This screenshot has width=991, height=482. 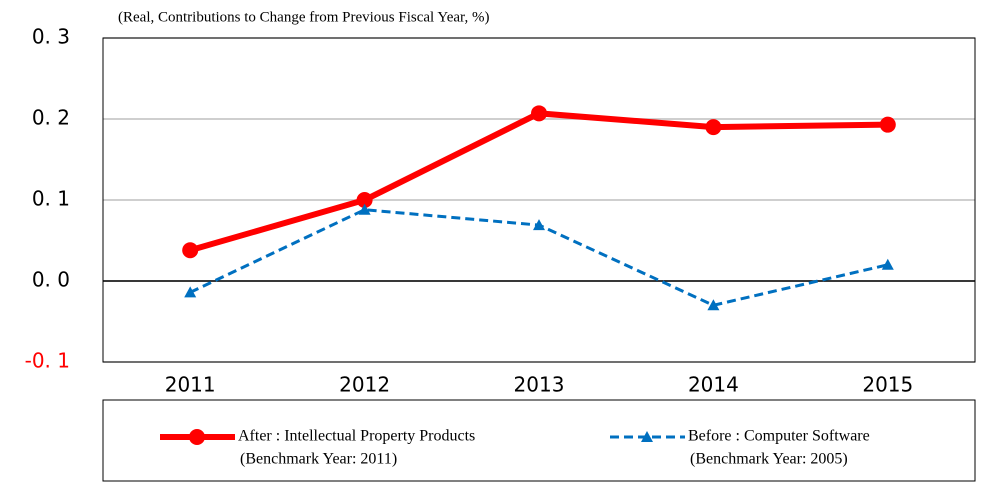 What do you see at coordinates (318, 459) in the screenshot?
I see `legend-note: (Benchmark Year: 2011)` at bounding box center [318, 459].